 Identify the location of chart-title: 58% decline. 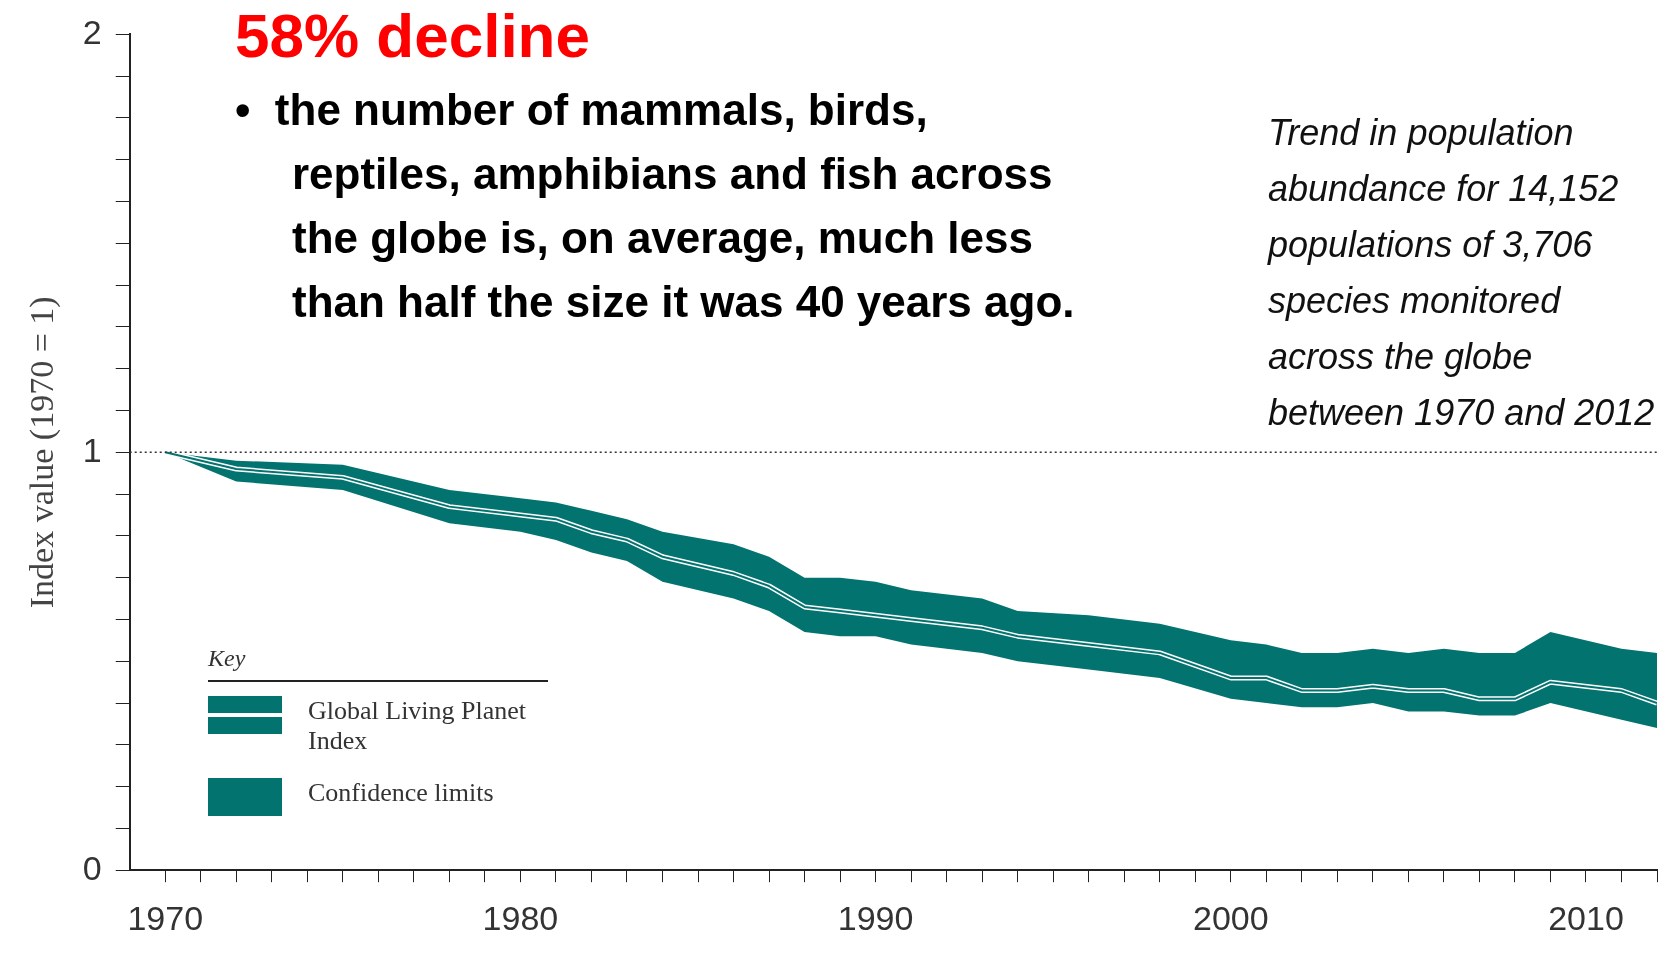
(412, 35).